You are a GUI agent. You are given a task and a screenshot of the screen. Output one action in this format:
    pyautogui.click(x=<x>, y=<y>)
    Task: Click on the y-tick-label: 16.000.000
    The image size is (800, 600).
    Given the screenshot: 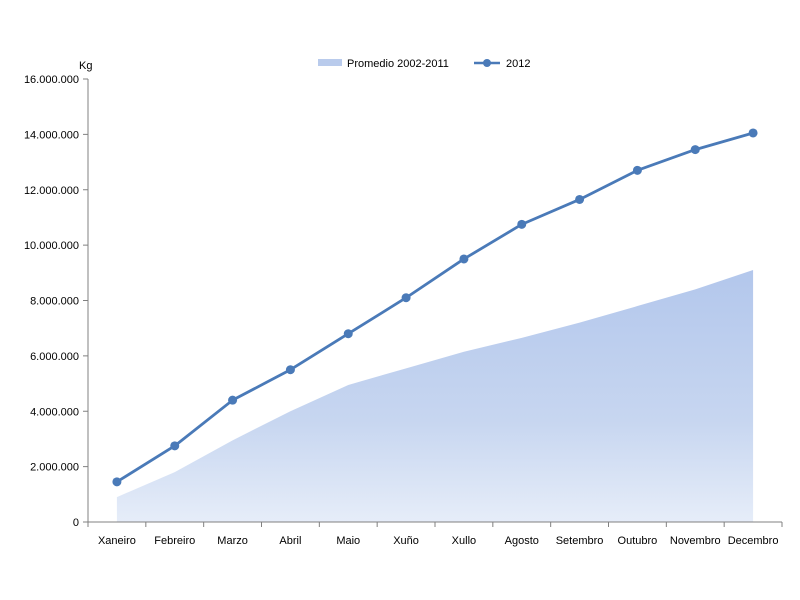 What is the action you would take?
    pyautogui.click(x=51, y=80)
    